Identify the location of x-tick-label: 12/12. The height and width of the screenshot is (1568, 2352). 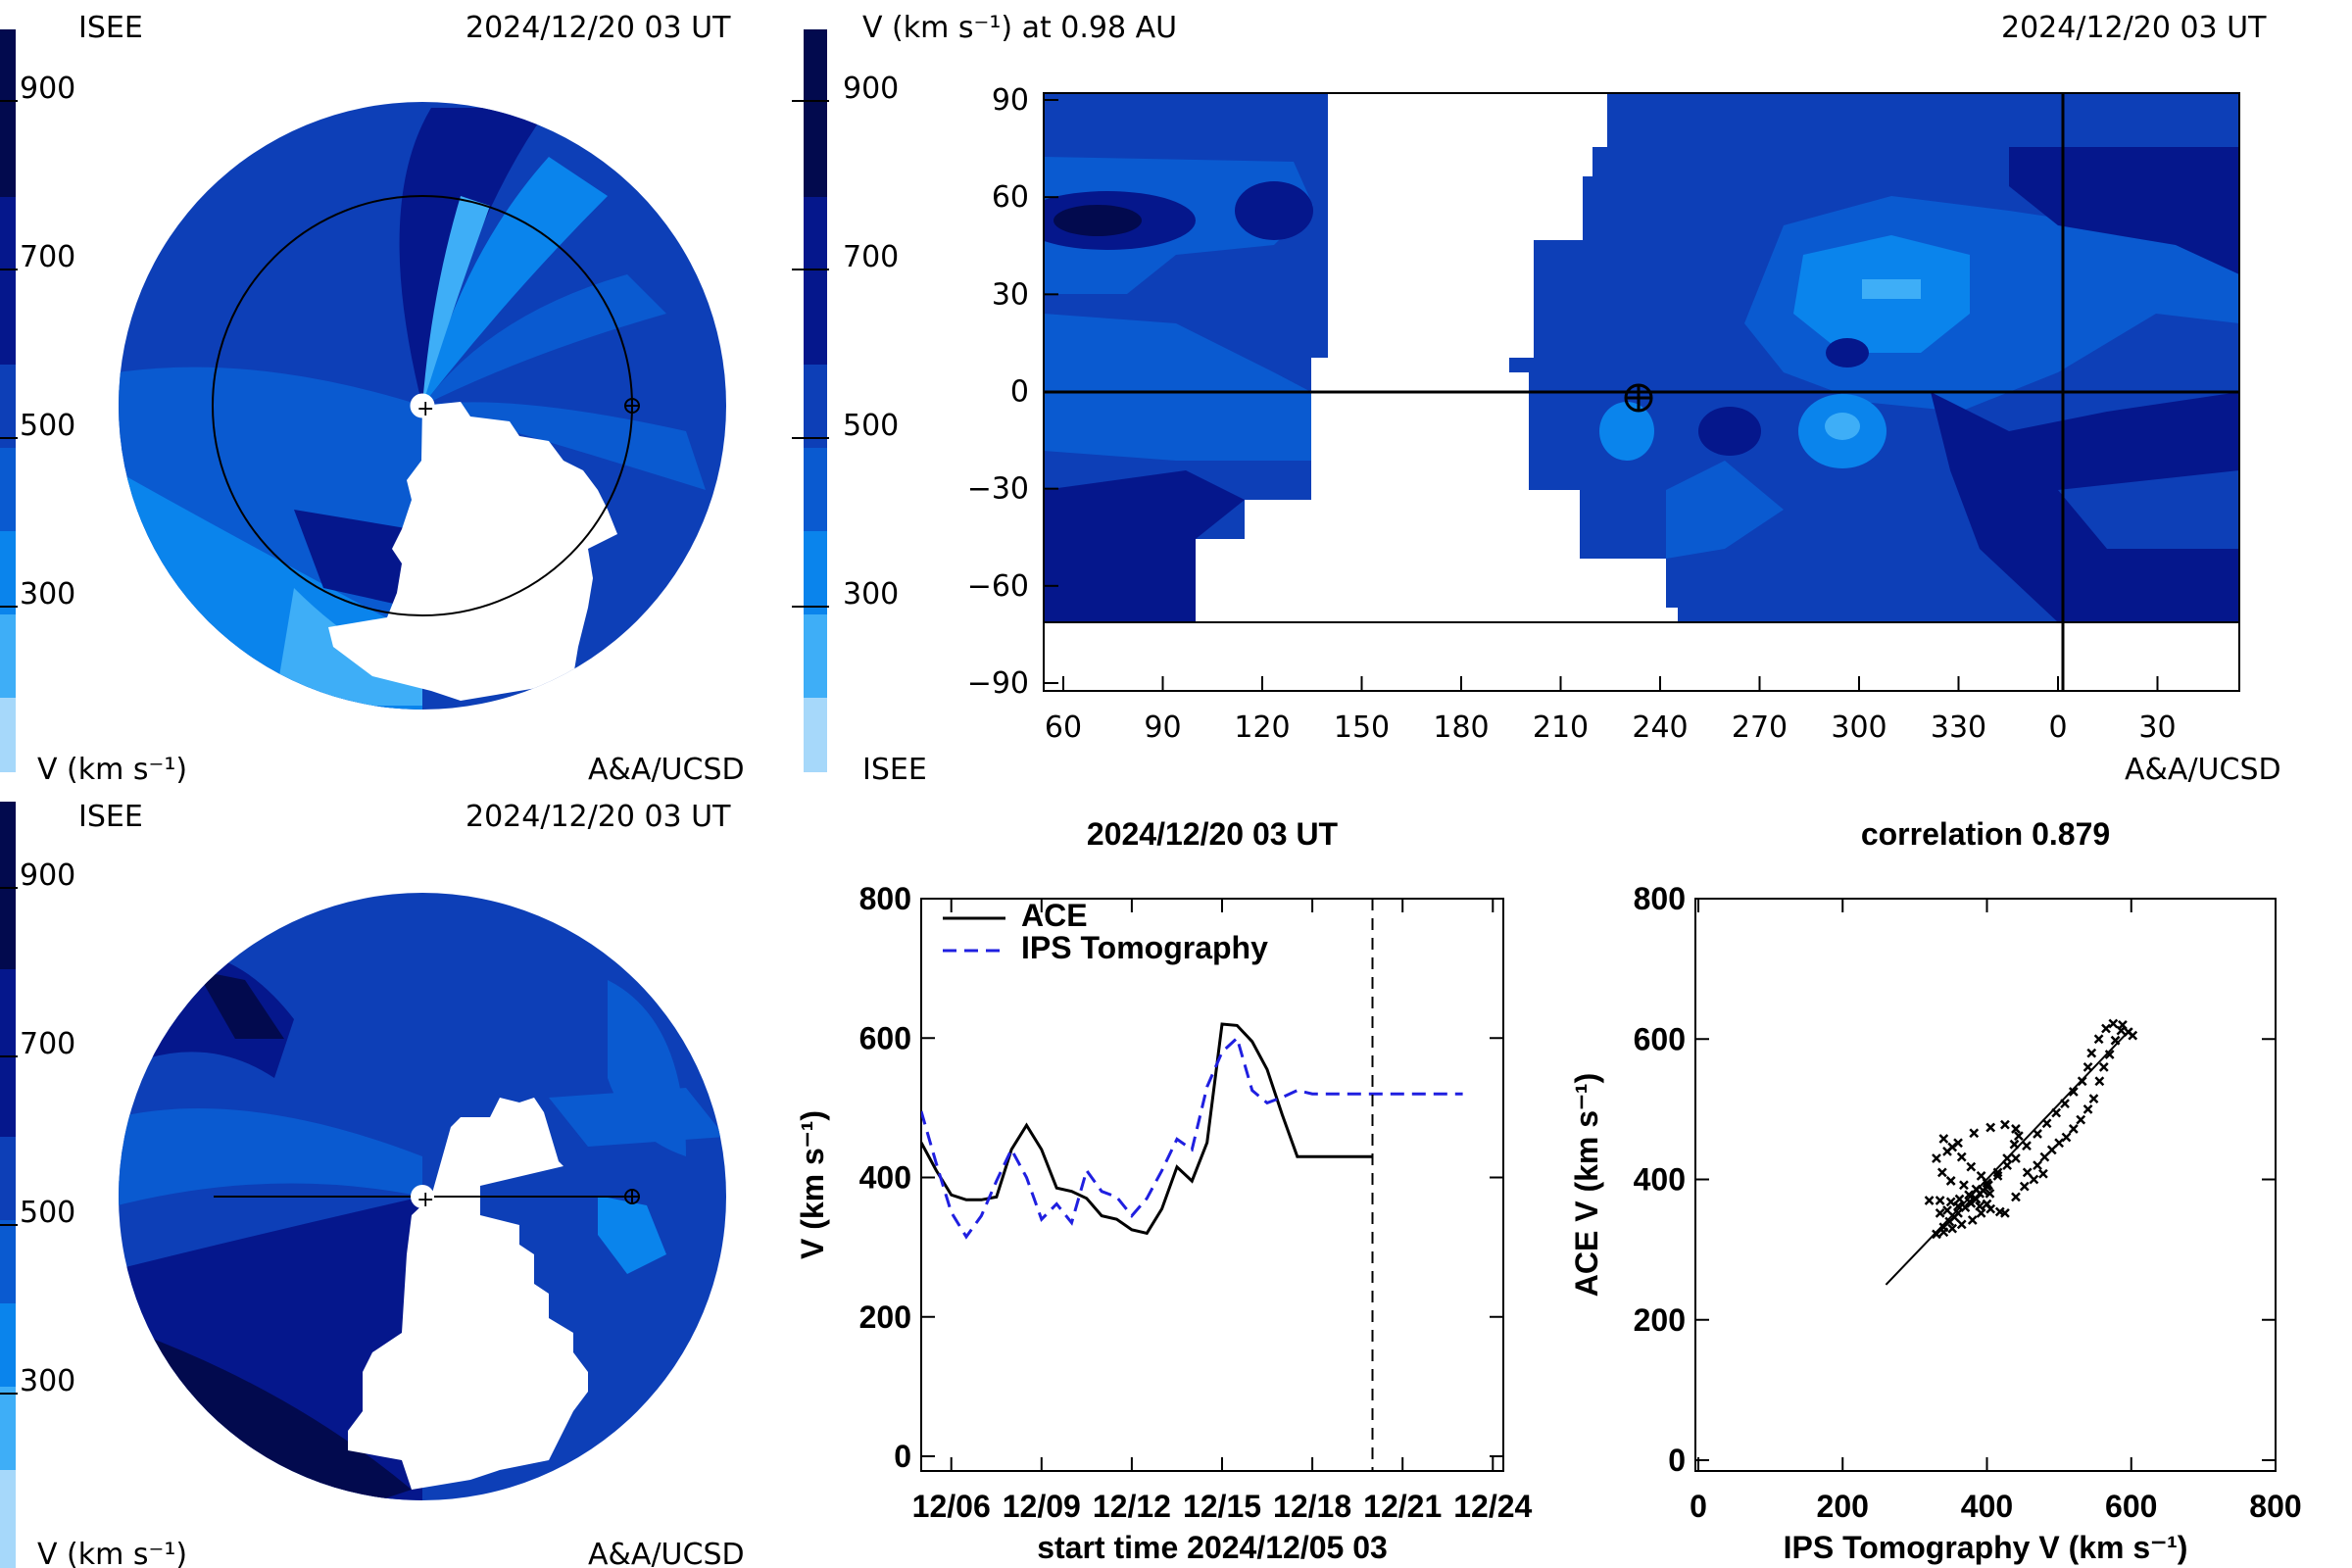
(1132, 1506).